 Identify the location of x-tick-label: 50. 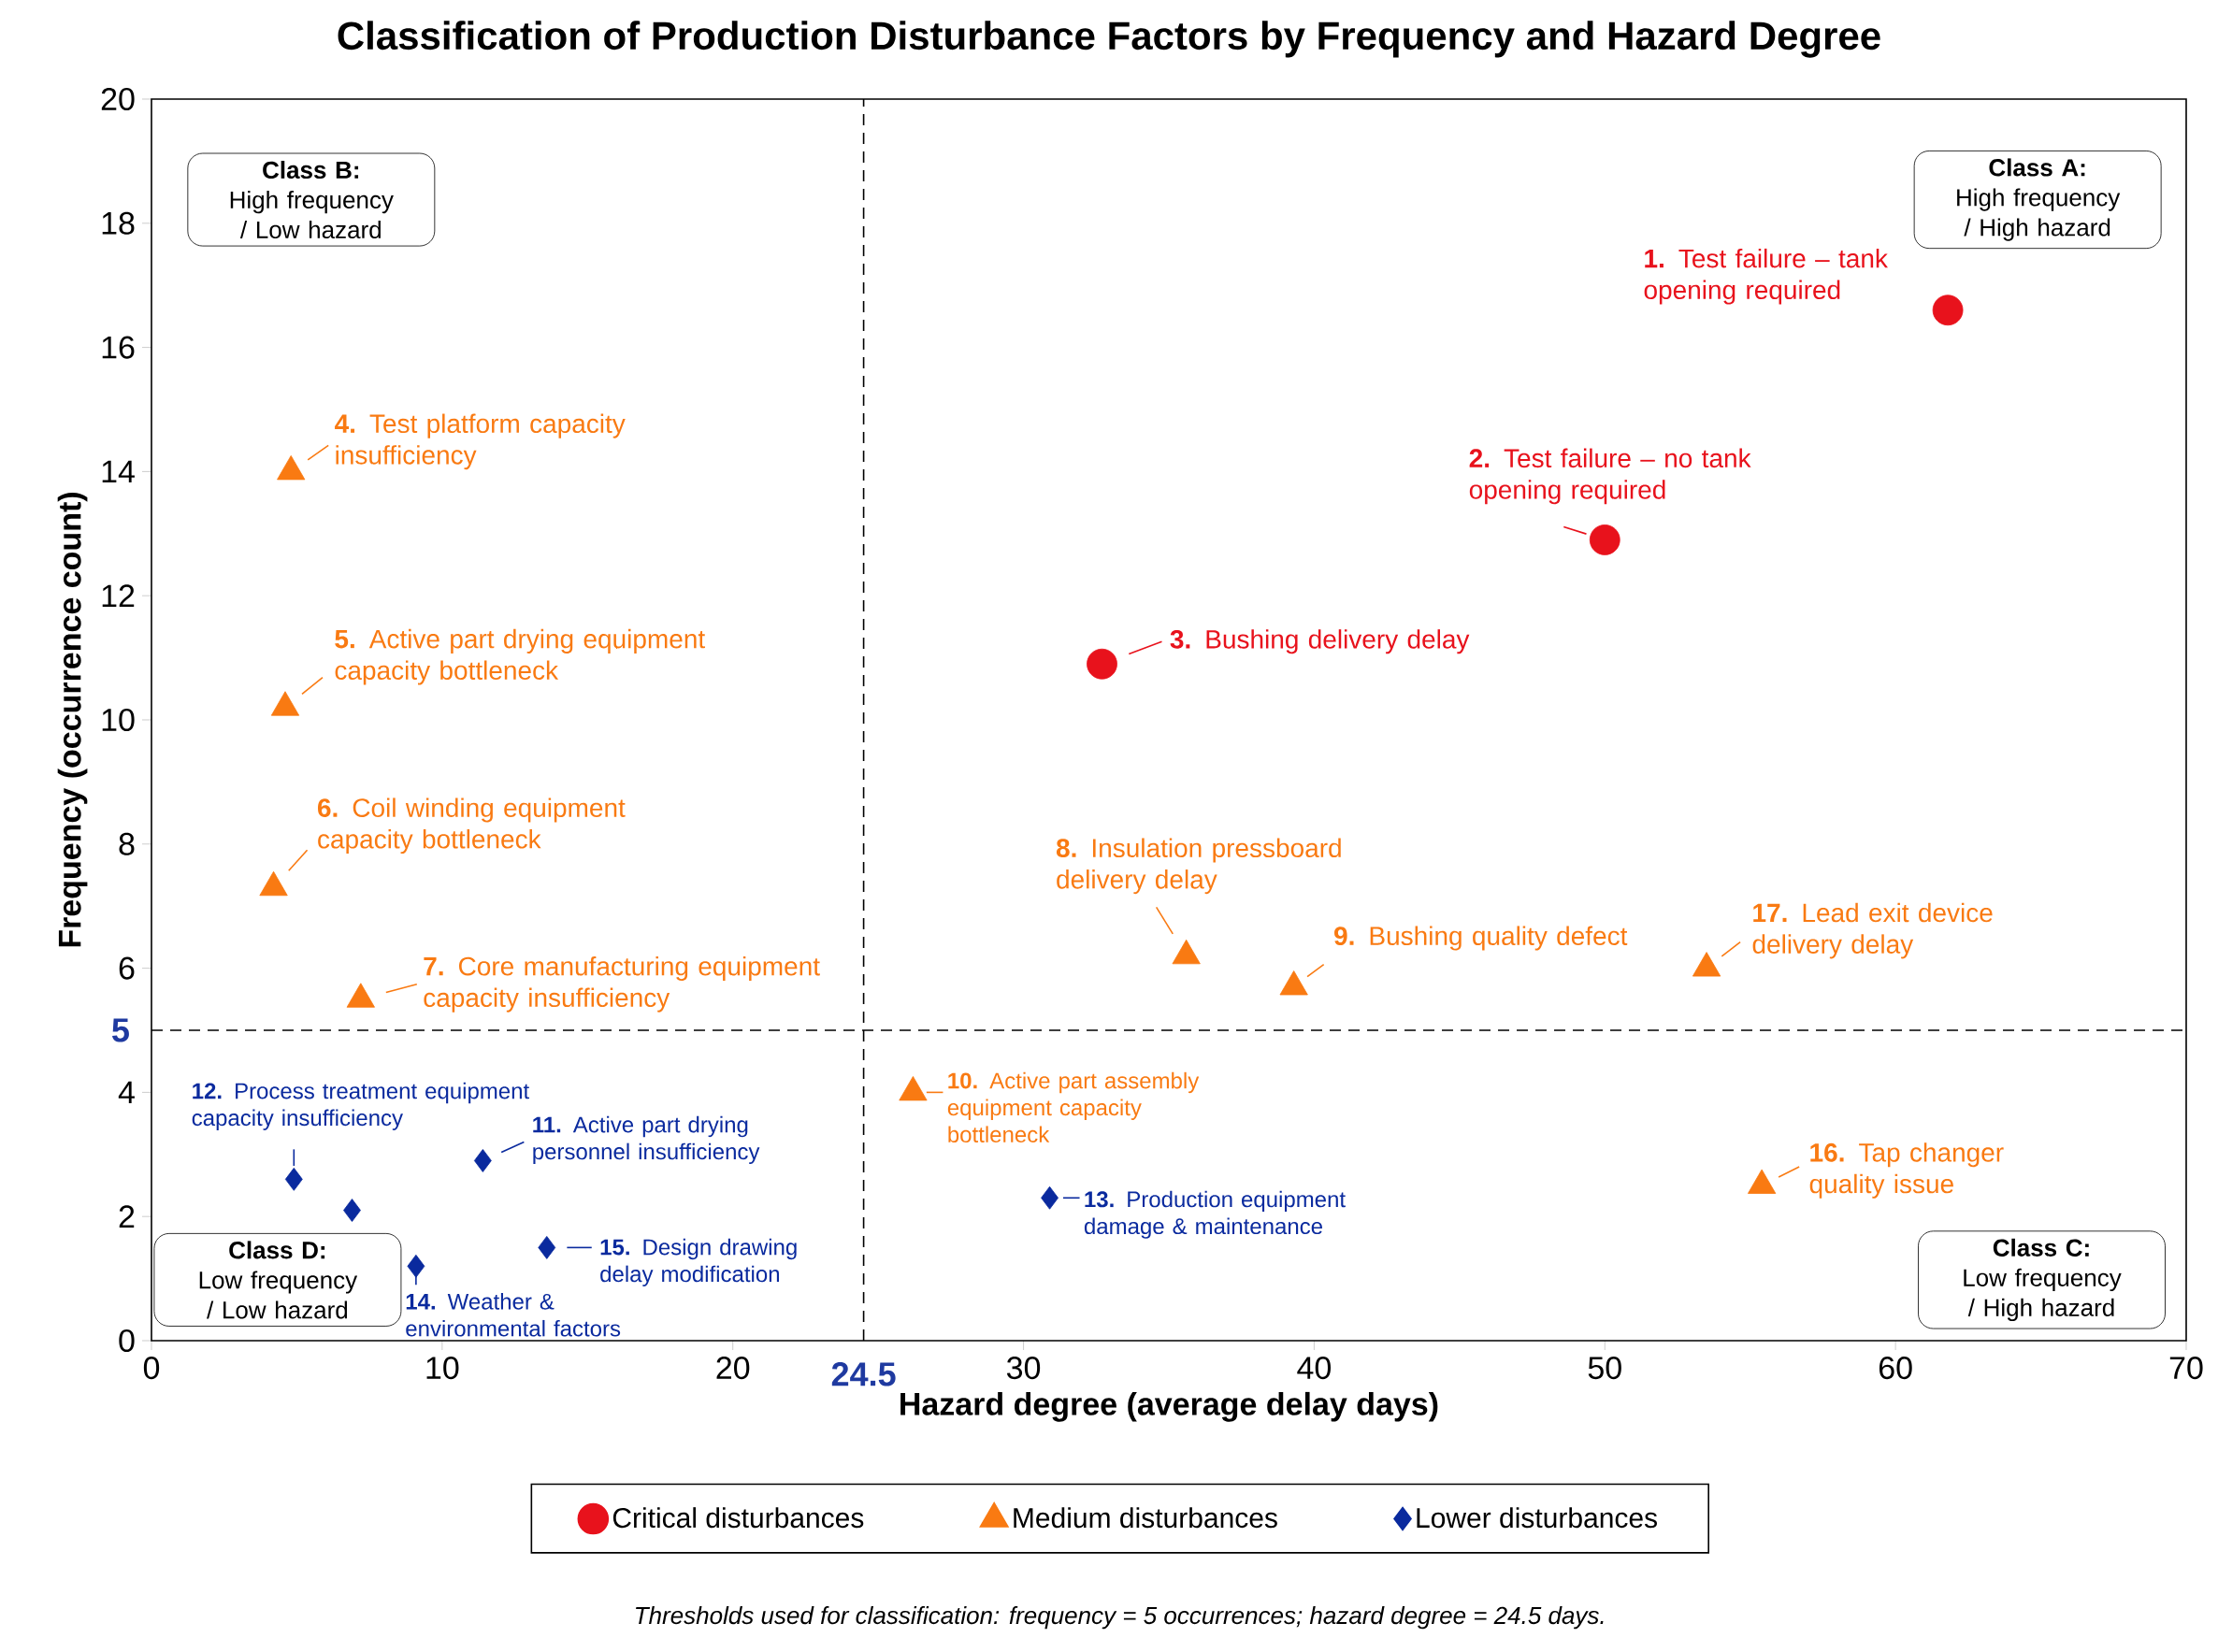
(1604, 1369).